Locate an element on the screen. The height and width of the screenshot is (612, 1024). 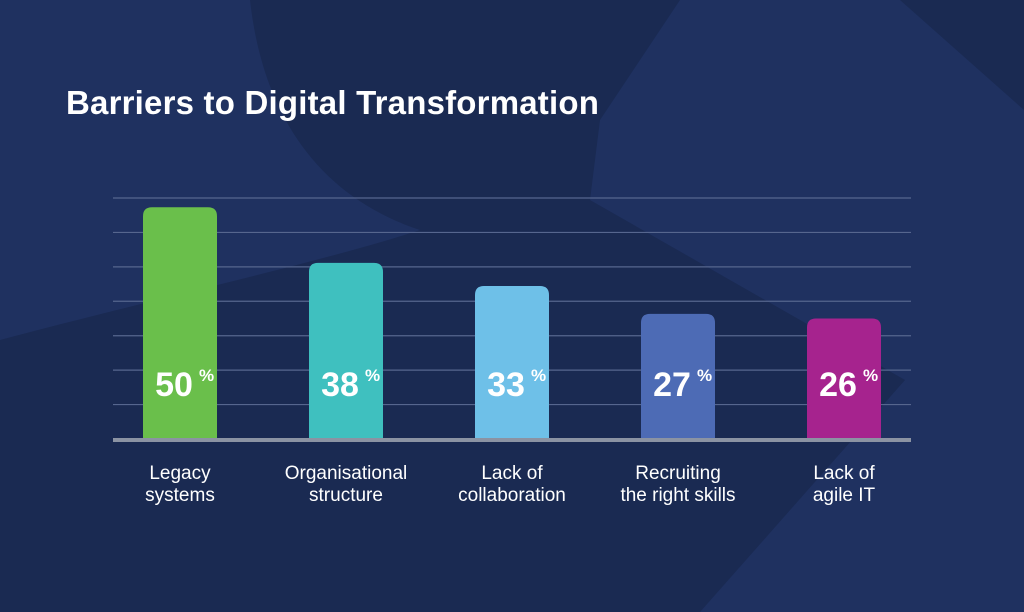
bar-value-label: 27 is located at coordinates (672, 385).